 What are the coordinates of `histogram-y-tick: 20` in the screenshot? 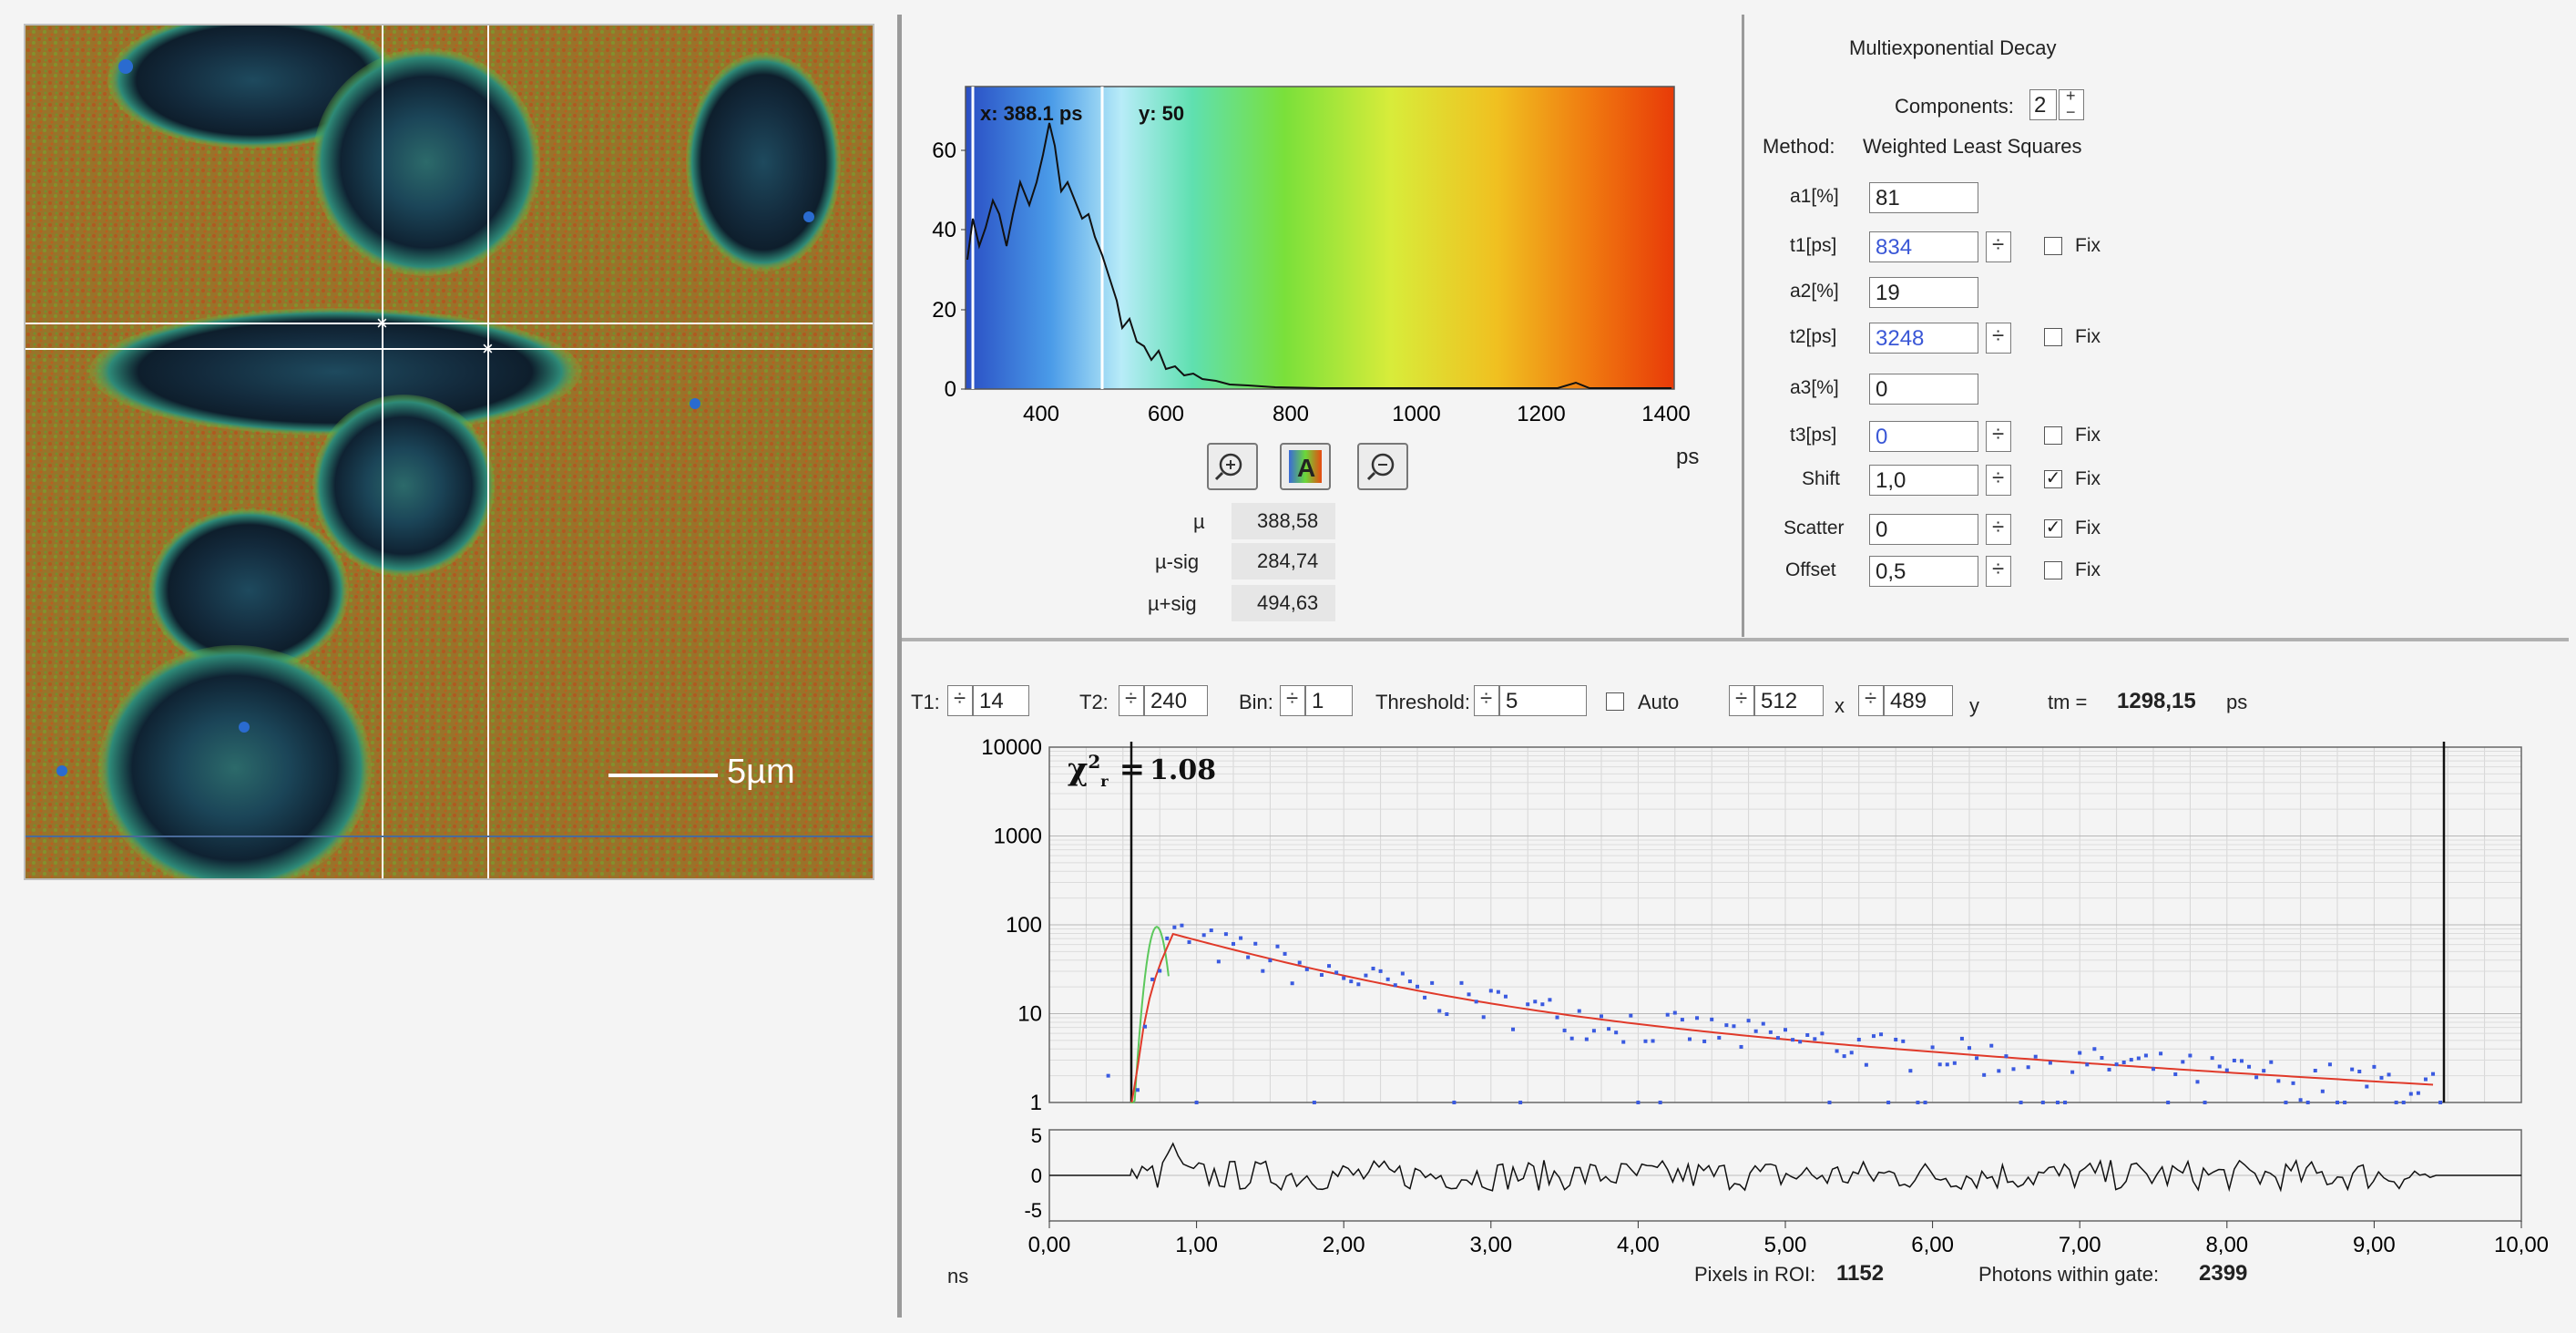 It's located at (944, 310).